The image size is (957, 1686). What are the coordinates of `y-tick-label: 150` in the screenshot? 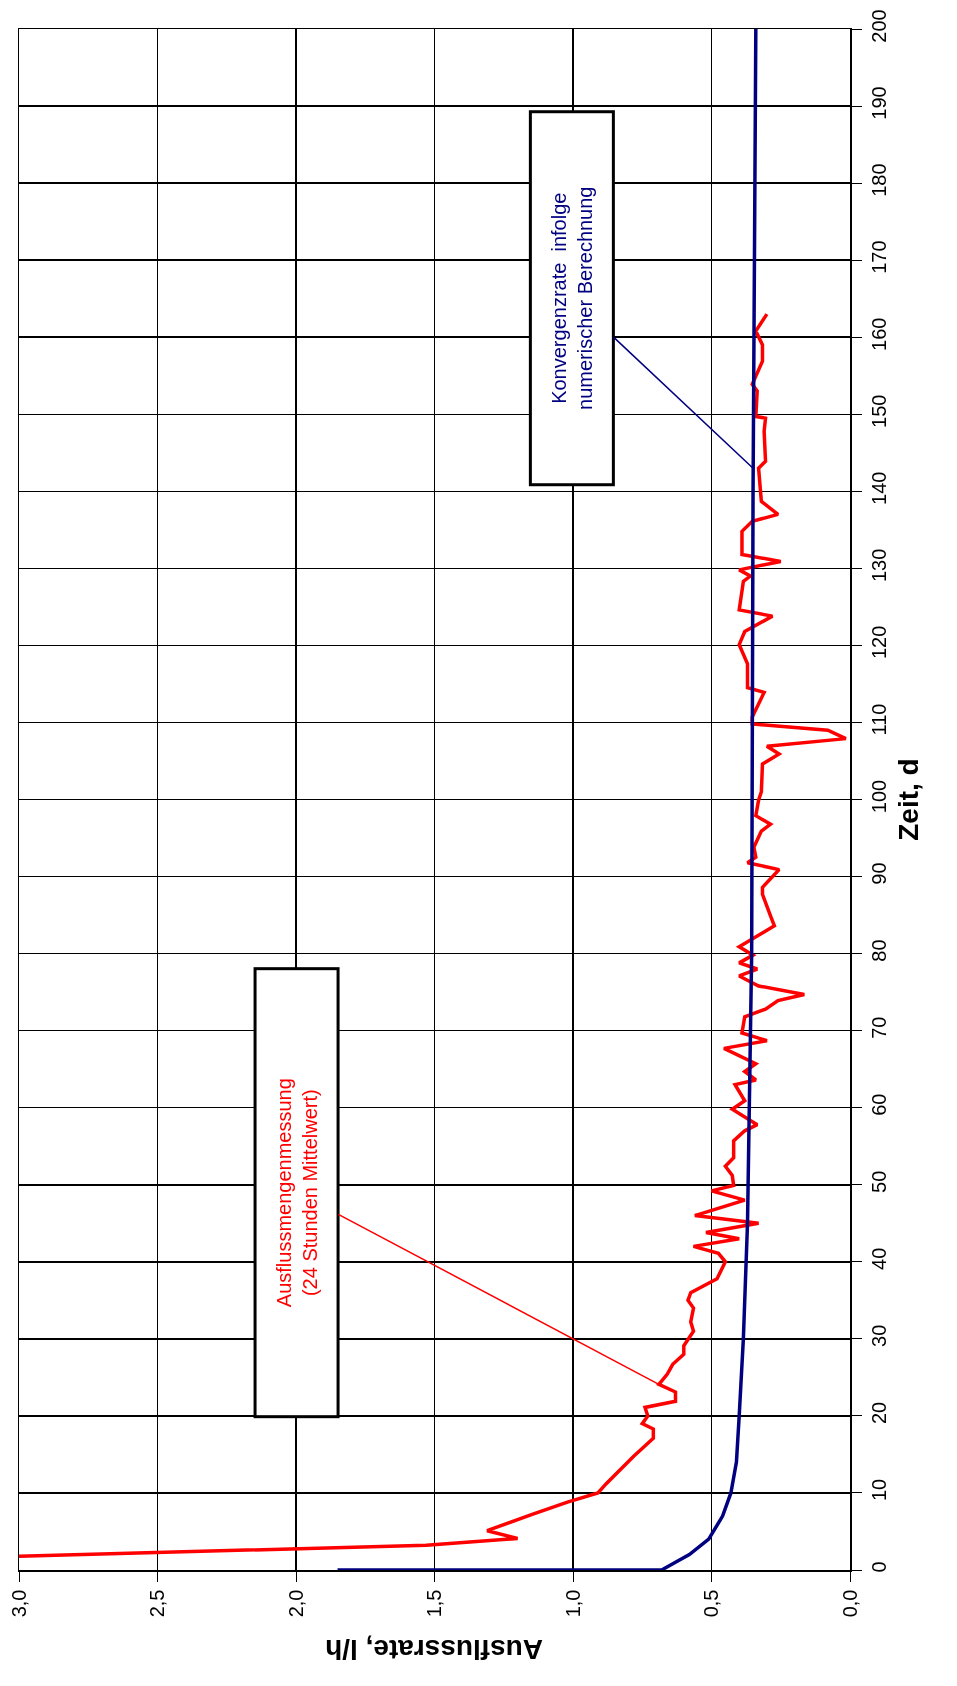 It's located at (878, 411).